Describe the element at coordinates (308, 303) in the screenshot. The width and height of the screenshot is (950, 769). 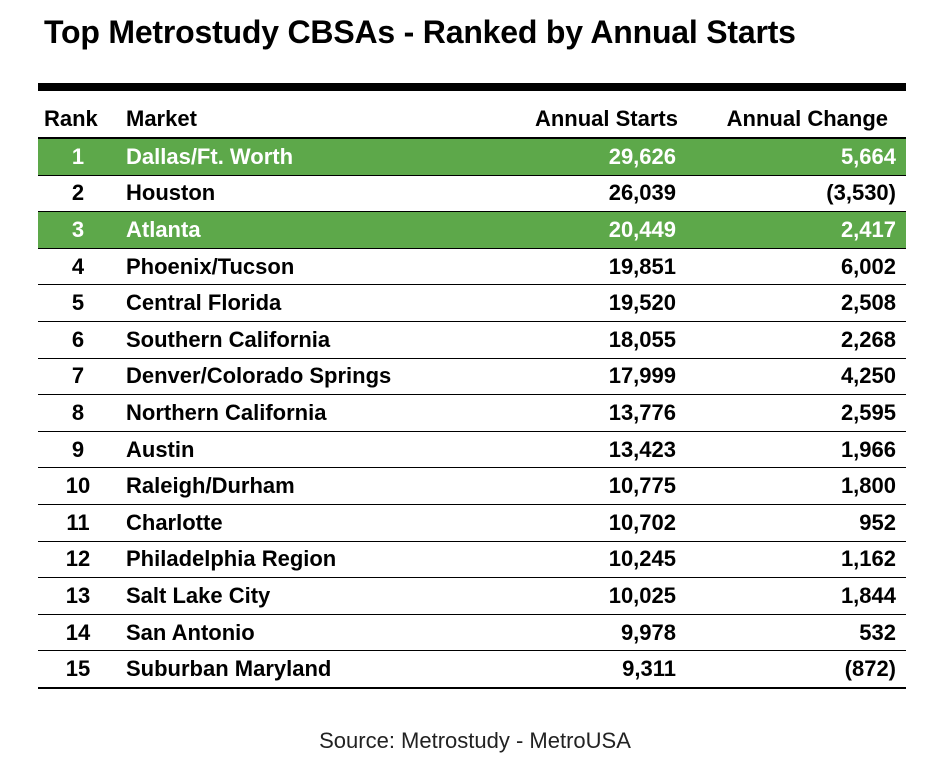
I see `cell-market: Central Florida` at that location.